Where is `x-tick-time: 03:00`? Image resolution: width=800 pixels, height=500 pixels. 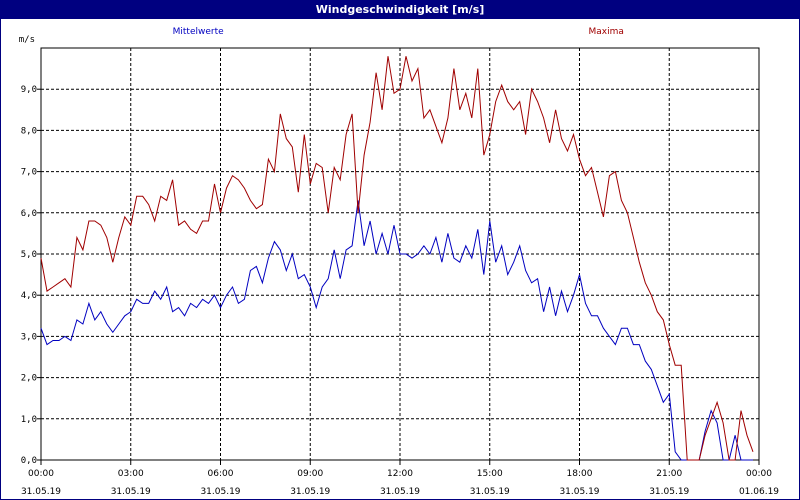 x-tick-time: 03:00 is located at coordinates (131, 474).